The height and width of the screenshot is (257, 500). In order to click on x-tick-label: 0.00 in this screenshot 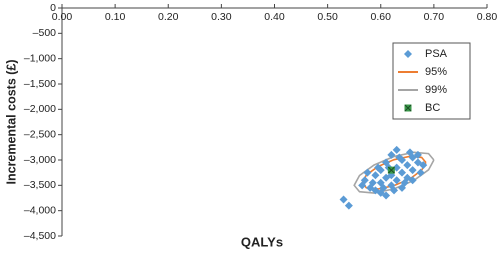, I will do `click(62, 17)`.